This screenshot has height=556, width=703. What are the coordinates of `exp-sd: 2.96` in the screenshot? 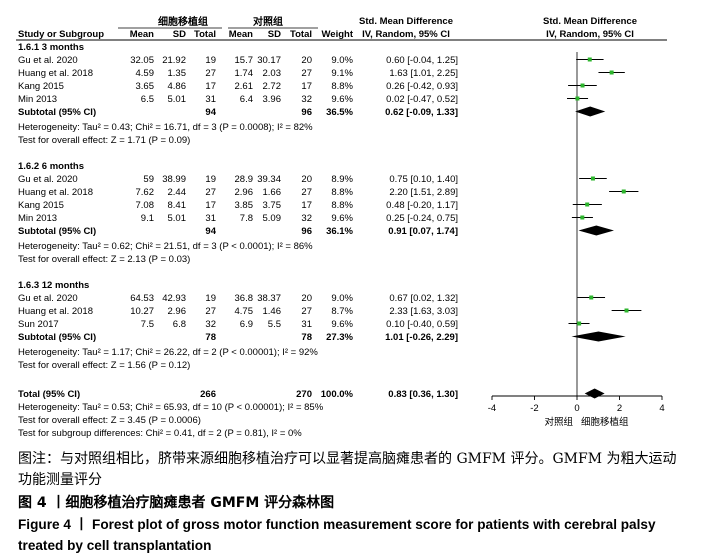 It's located at (177, 311).